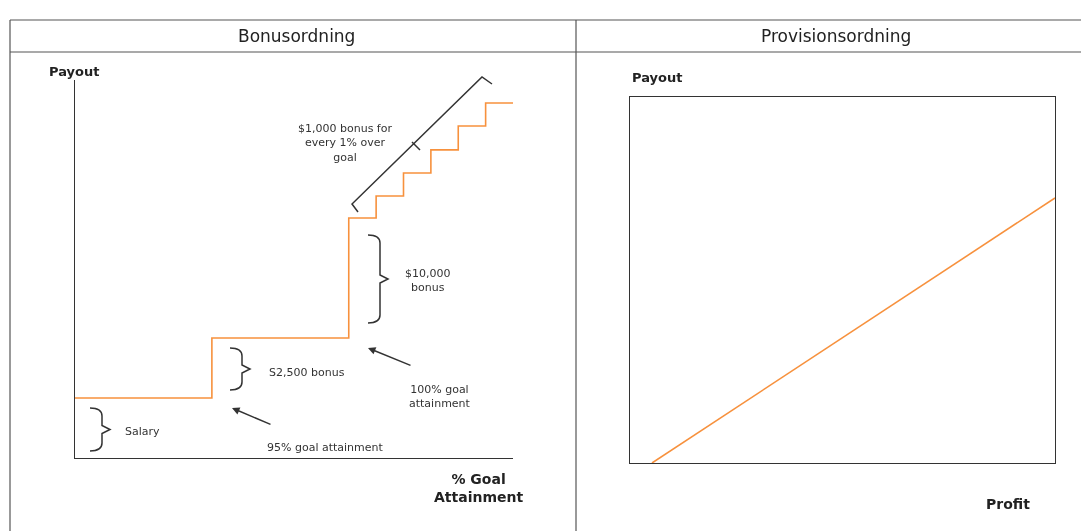 The width and height of the screenshot is (1081, 531). Describe the element at coordinates (1008, 504) in the screenshot. I see `x-axis-title: Profit` at that location.